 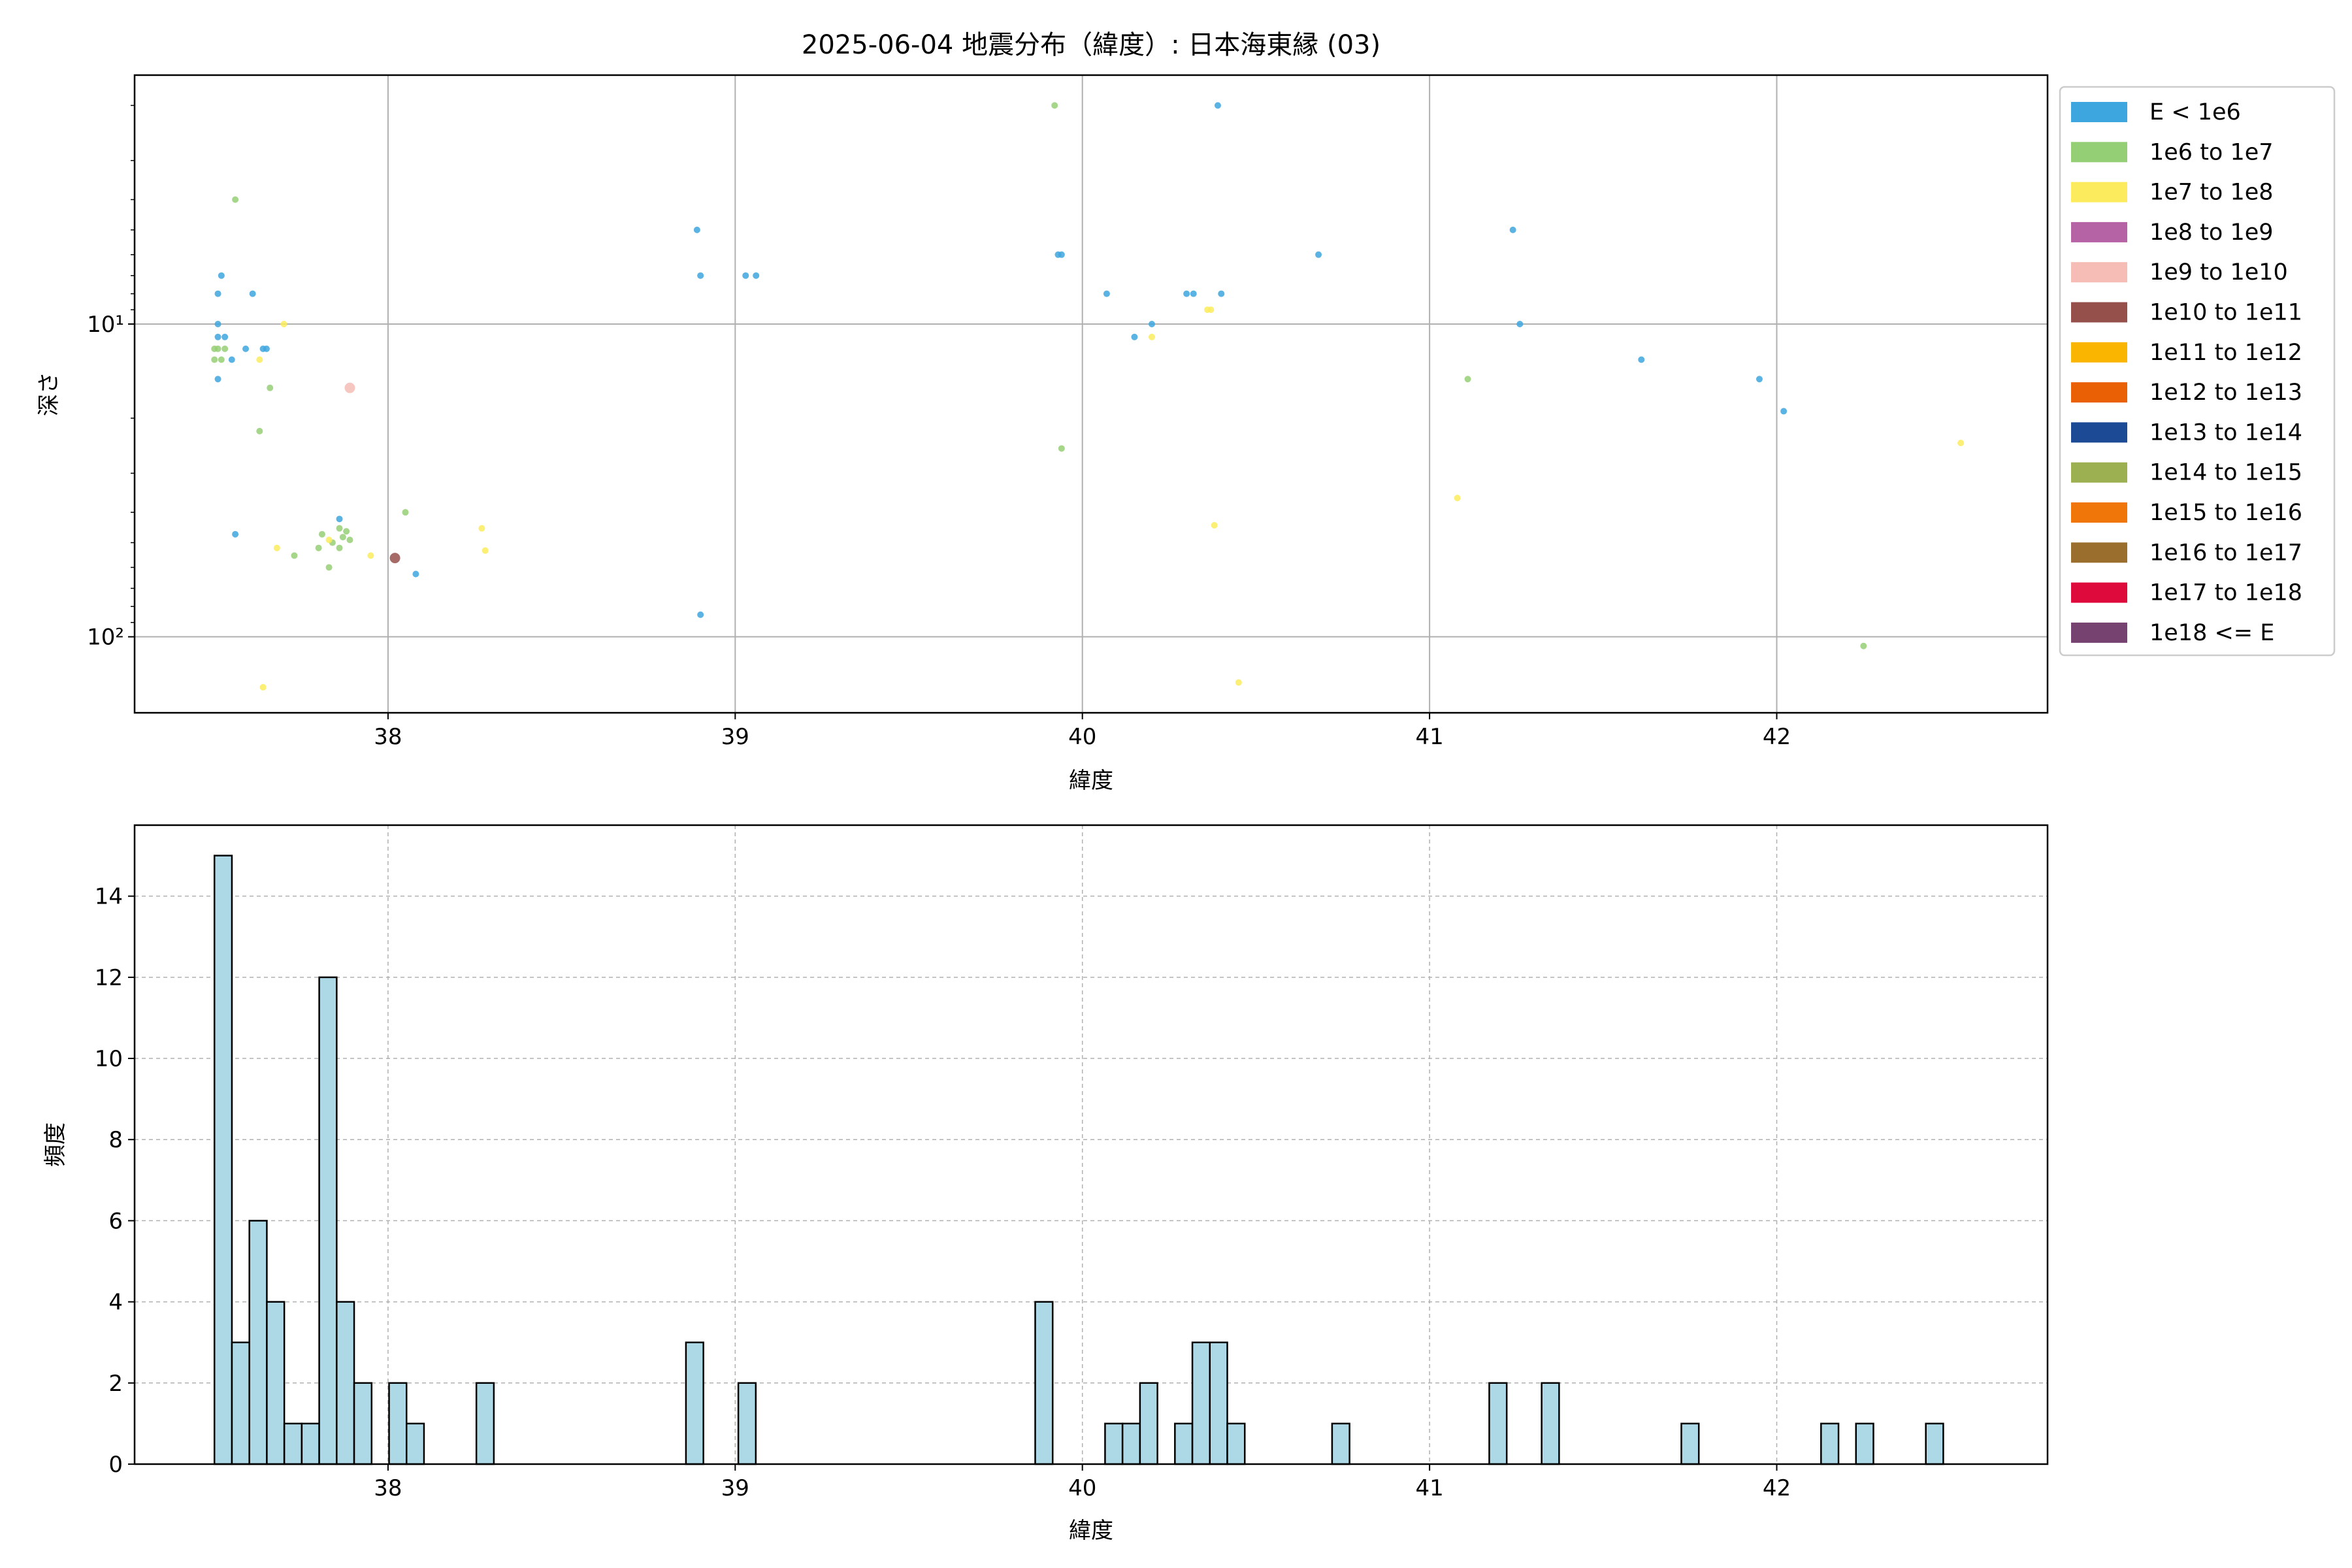 What do you see at coordinates (115, 1221) in the screenshot?
I see `histogram-y-tick-label: 6` at bounding box center [115, 1221].